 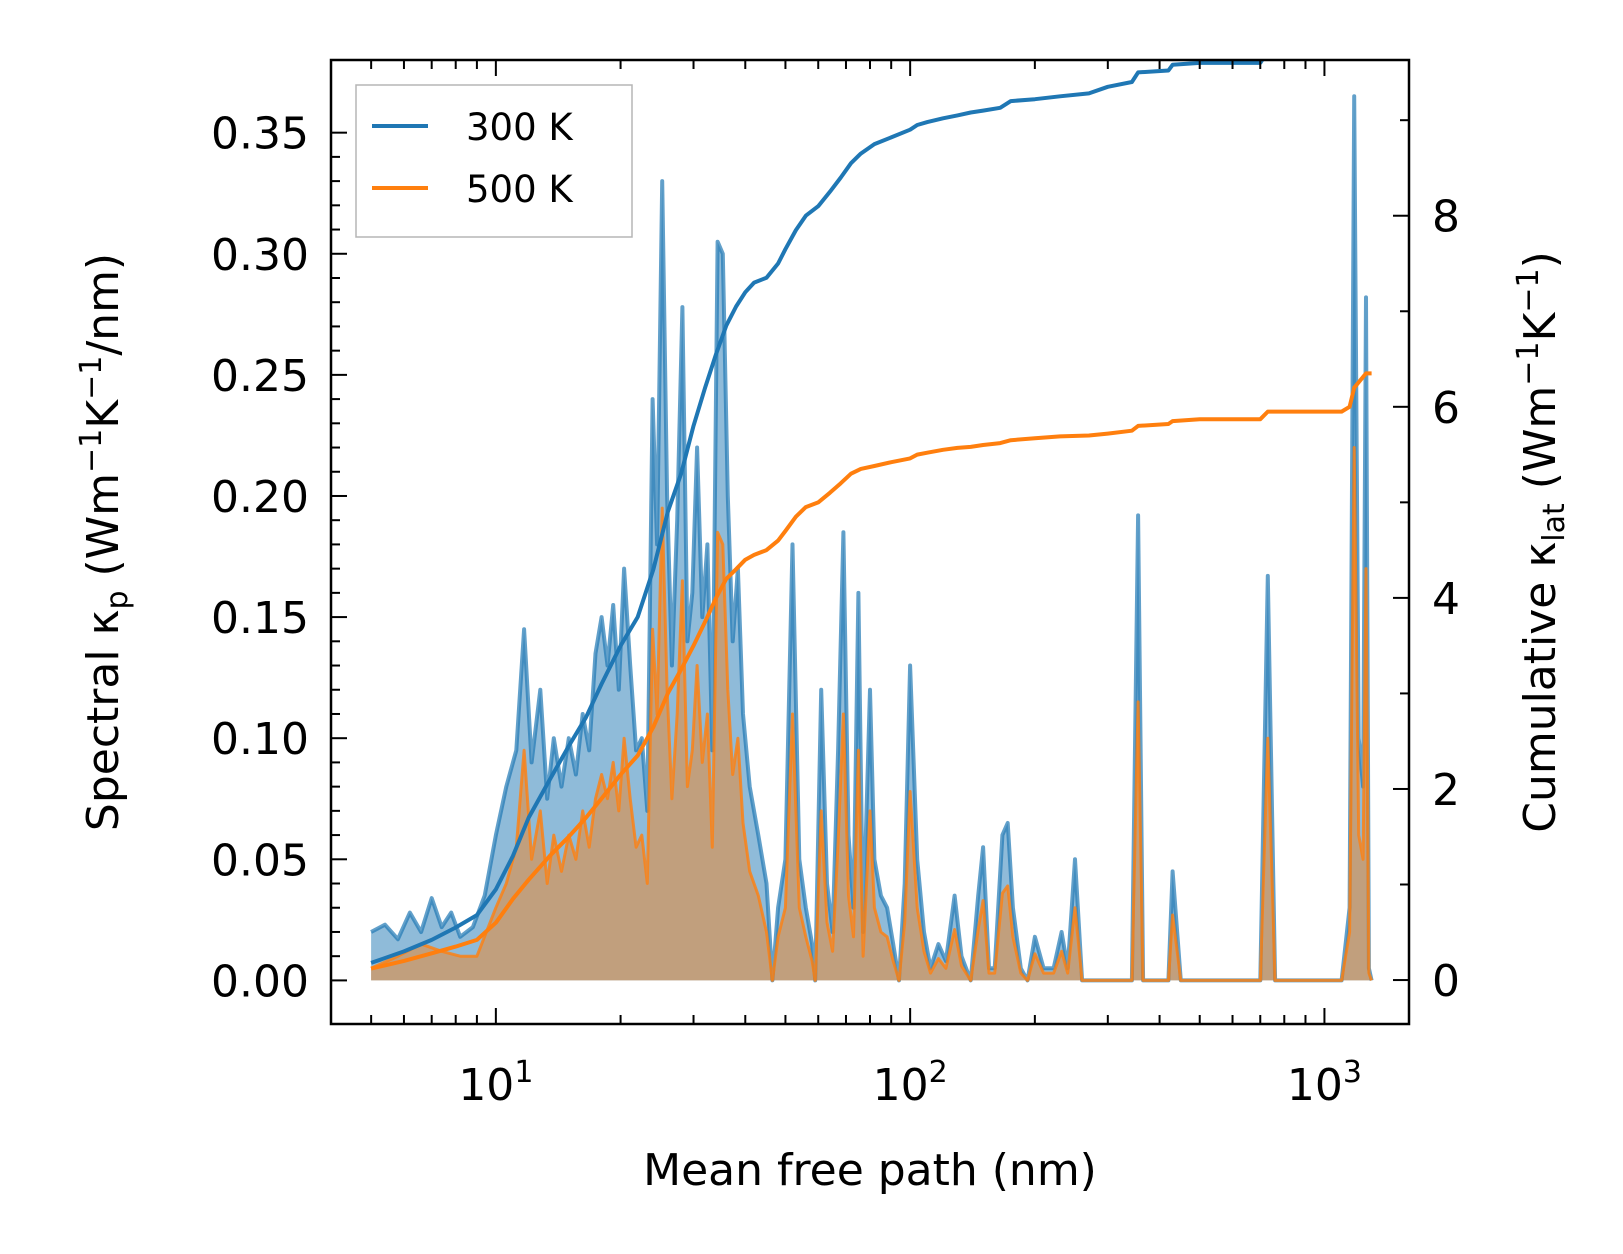 What do you see at coordinates (870, 1170) in the screenshot?
I see `x-axis-title: Mean free path (nm)` at bounding box center [870, 1170].